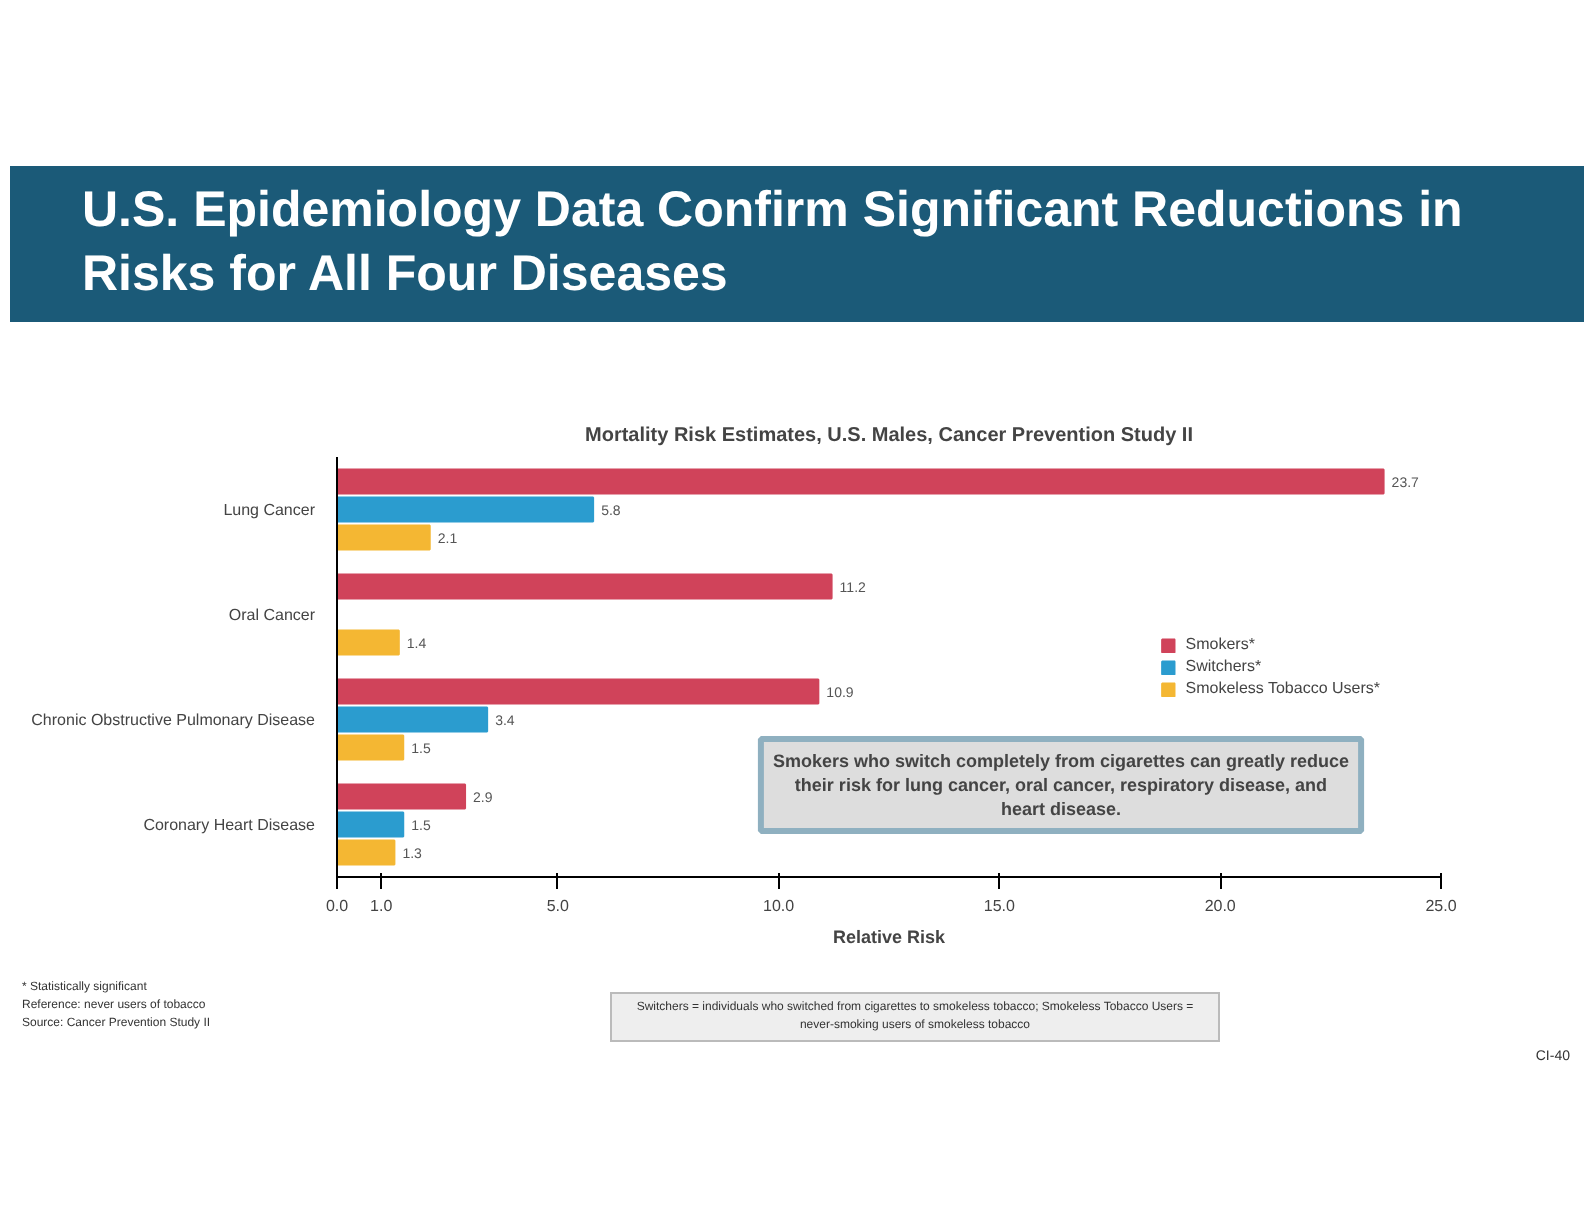  What do you see at coordinates (773, 243) in the screenshot?
I see `chart-title: U.S. Epidemiology Data Confirm Significant Reductions in Risks for All Four Diseases` at bounding box center [773, 243].